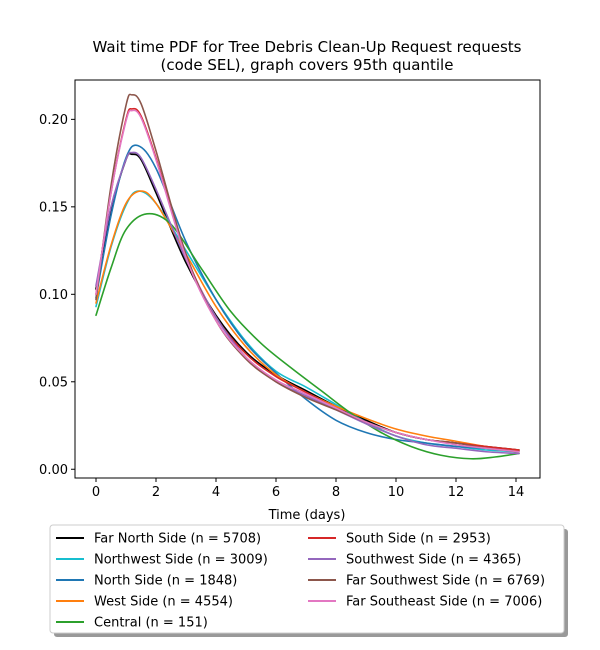 The image size is (600, 650). What do you see at coordinates (444, 602) in the screenshot?
I see `legend-entry-label: Far Southeast Side (n = 7006)` at bounding box center [444, 602].